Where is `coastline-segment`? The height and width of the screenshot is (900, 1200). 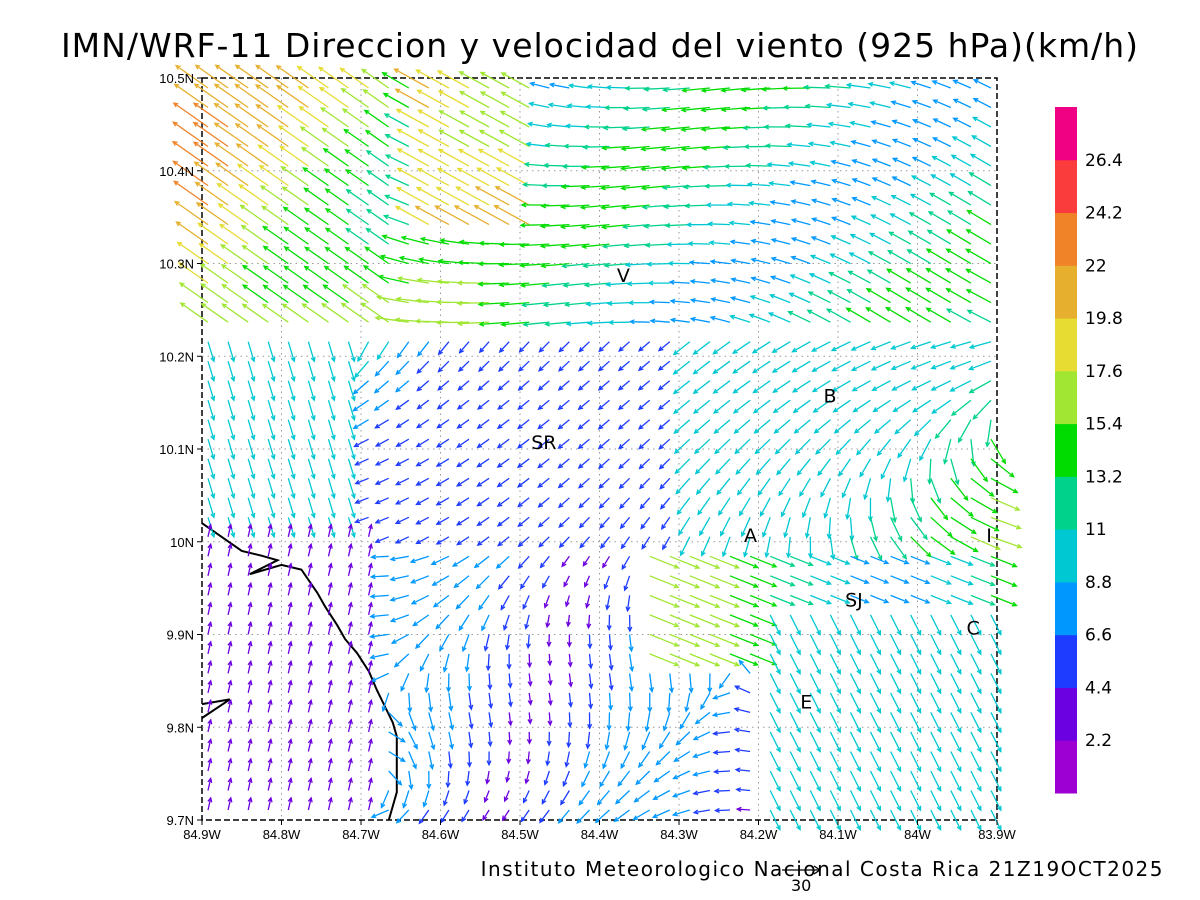
coastline-segment is located at coordinates (299, 671).